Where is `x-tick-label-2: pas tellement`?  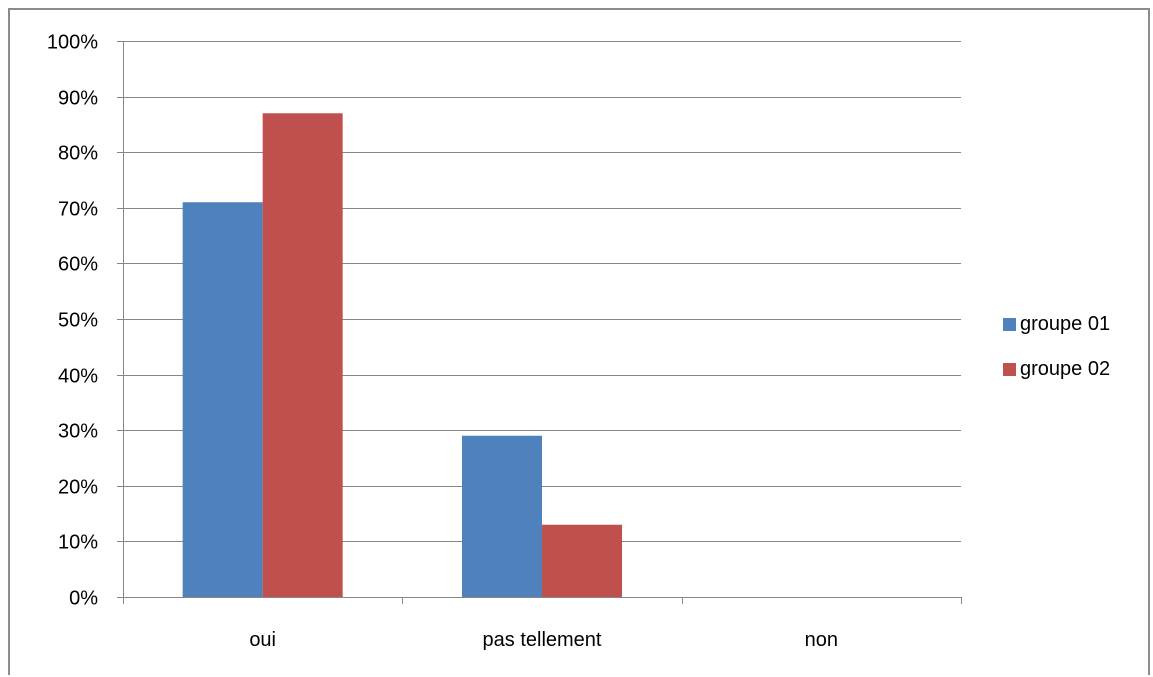 x-tick-label-2: pas tellement is located at coordinates (542, 640).